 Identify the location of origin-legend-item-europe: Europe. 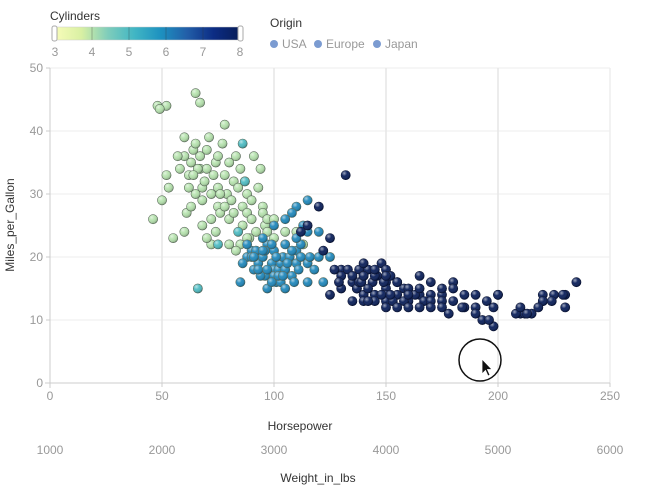
(339, 44).